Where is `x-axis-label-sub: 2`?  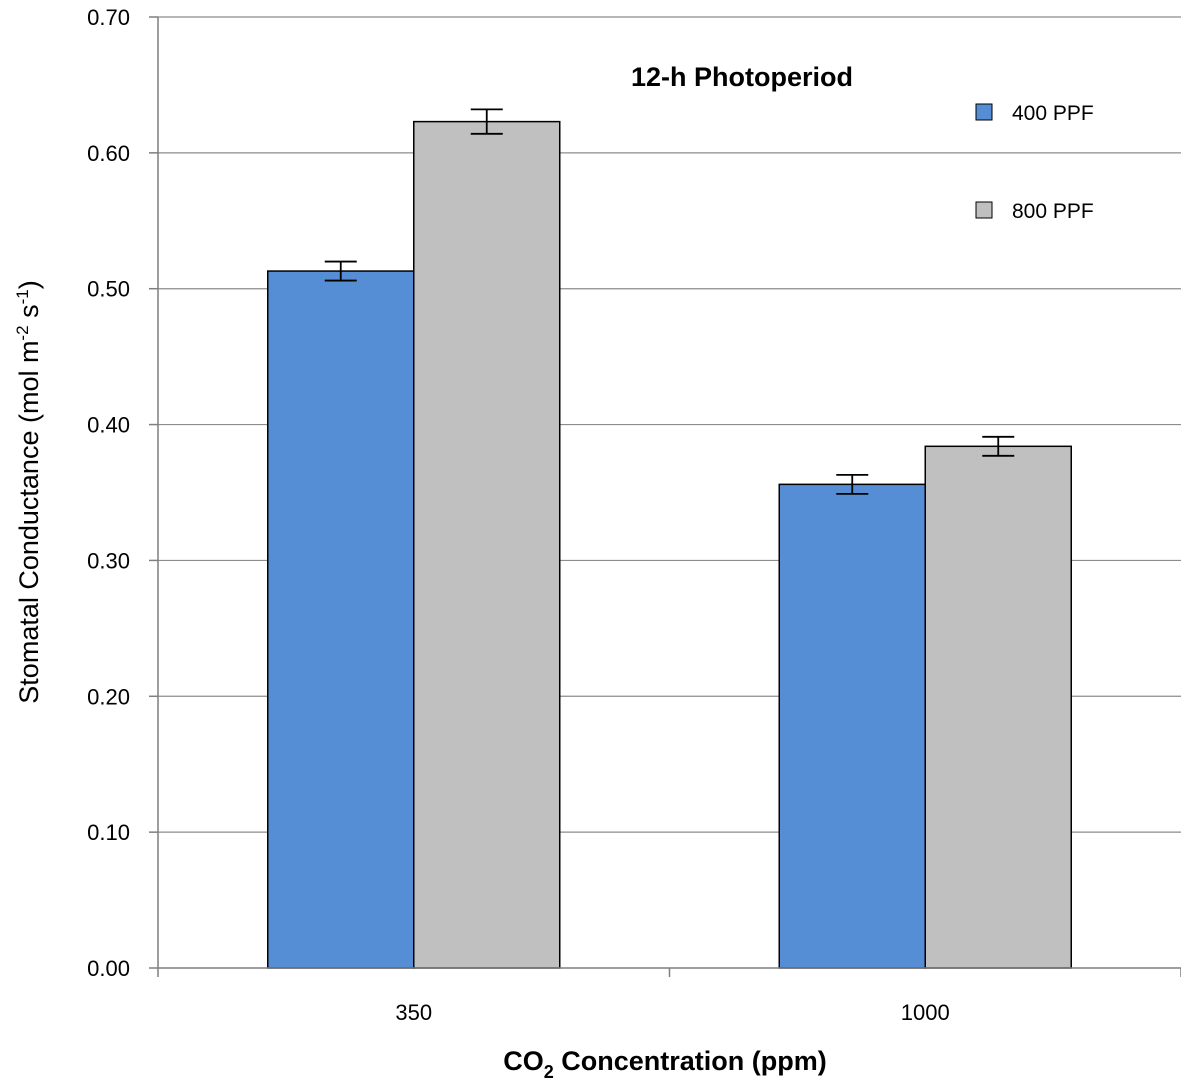
x-axis-label-sub: 2 is located at coordinates (549, 1072).